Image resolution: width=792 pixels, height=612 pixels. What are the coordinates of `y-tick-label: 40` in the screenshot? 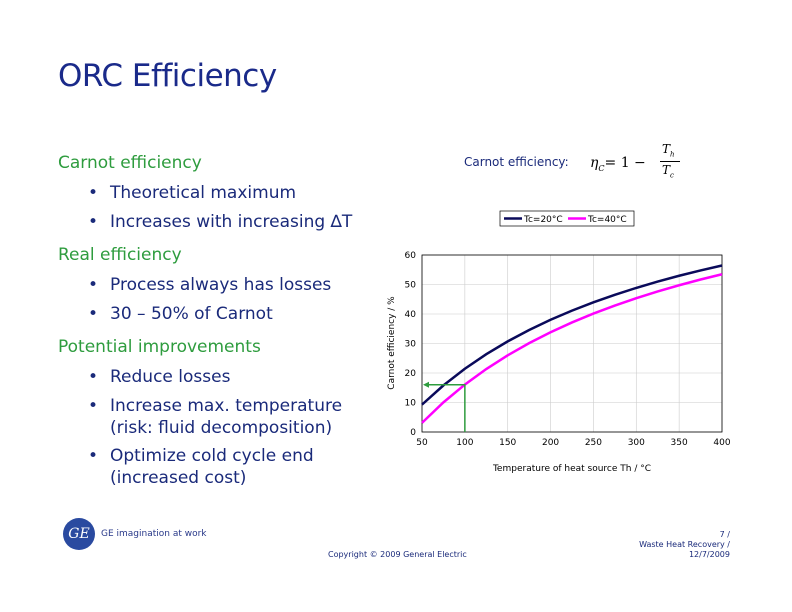 It's located at (411, 315).